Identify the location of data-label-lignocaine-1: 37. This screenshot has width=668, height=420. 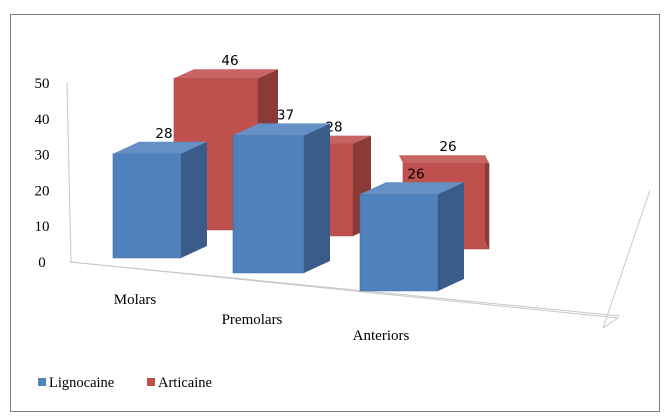
(285, 115).